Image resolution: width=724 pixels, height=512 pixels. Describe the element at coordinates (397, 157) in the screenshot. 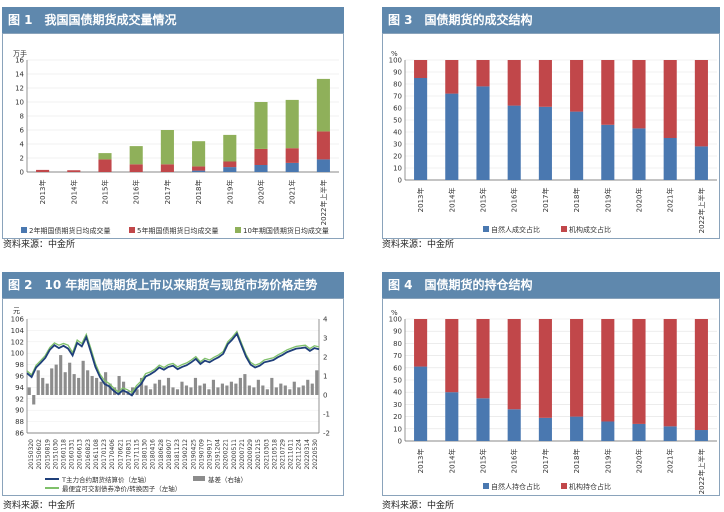

I see `y-tick-label: 20` at that location.